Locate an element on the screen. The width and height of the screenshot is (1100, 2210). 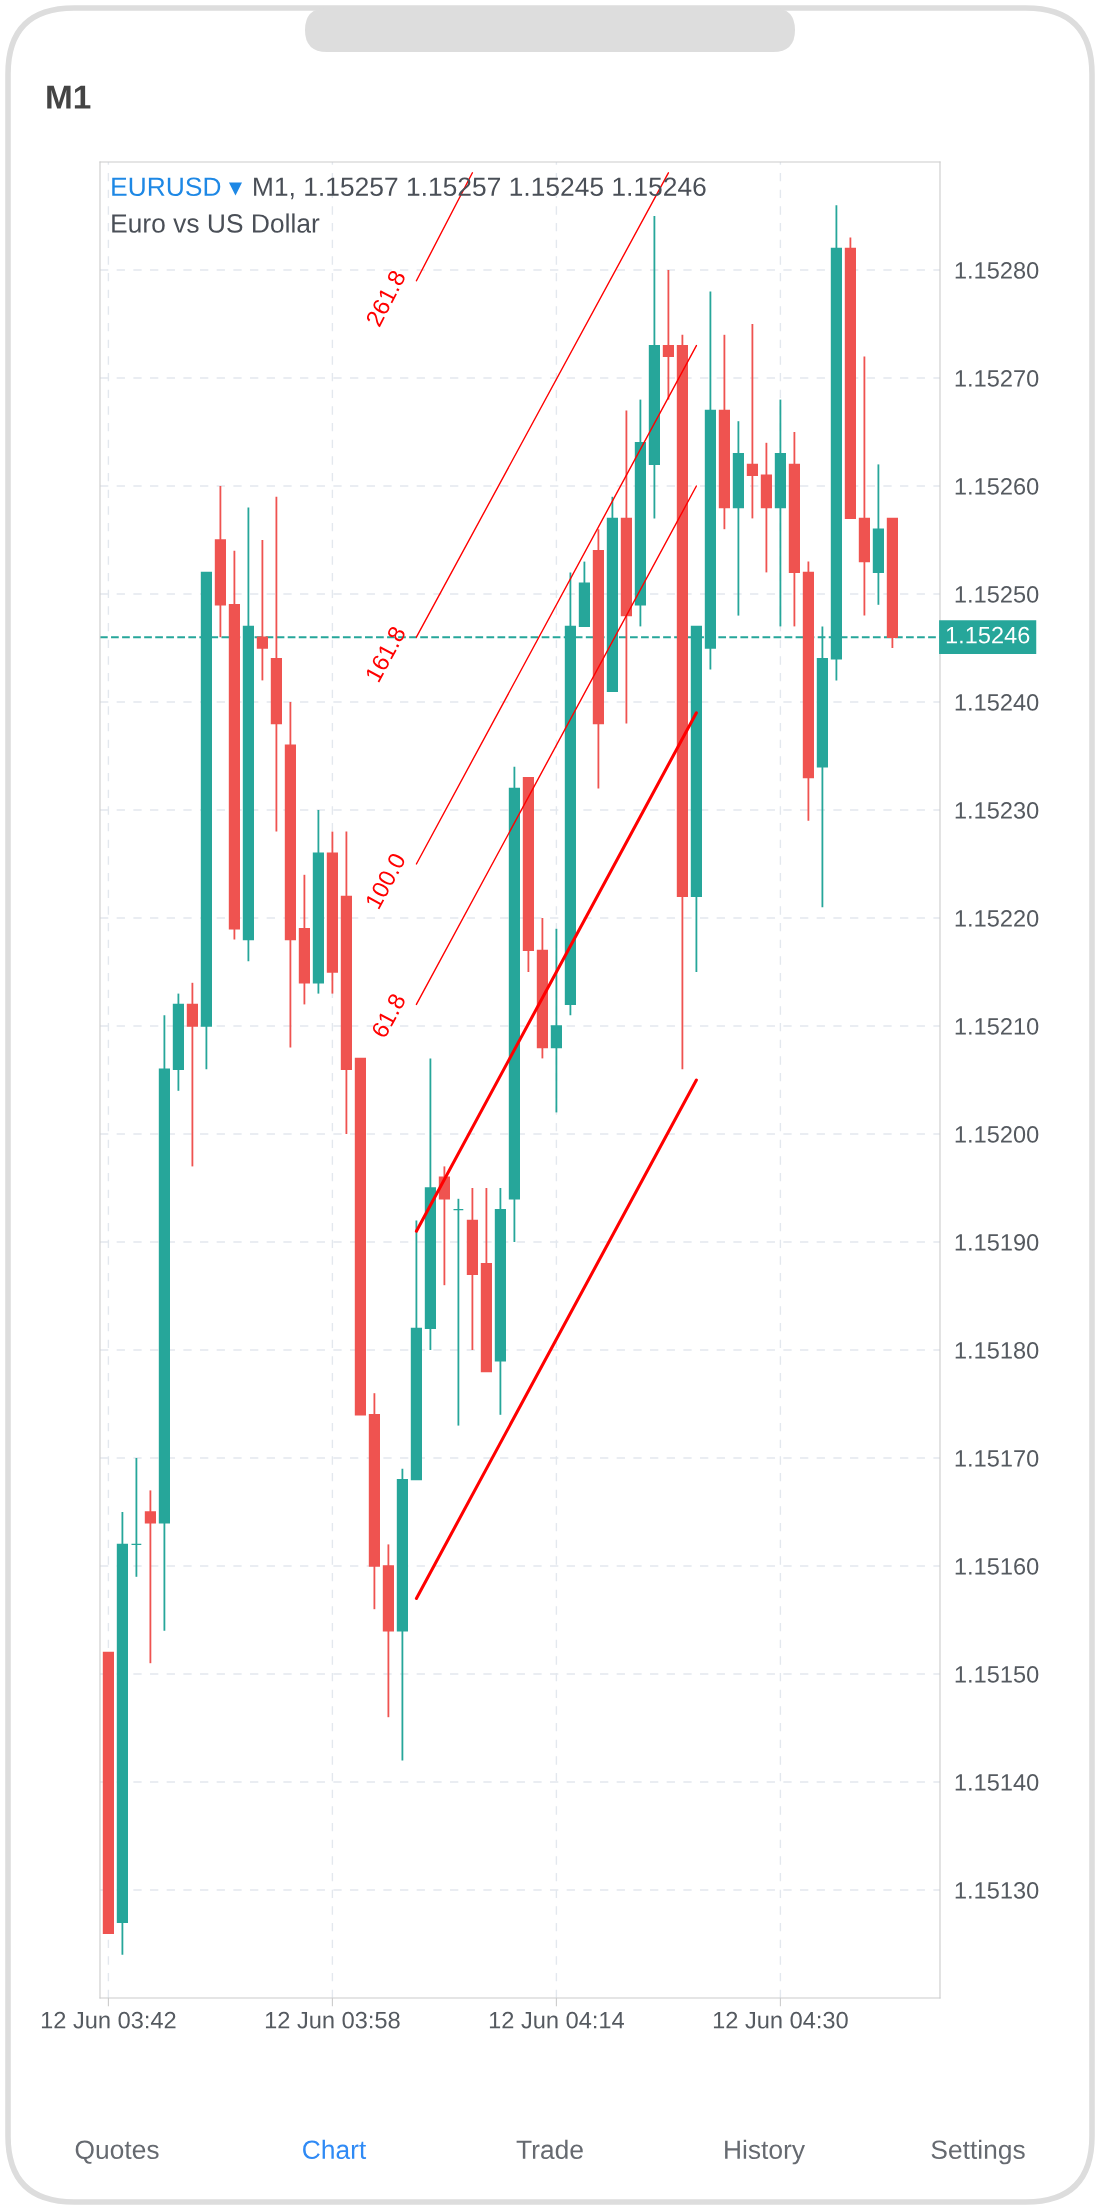
y-tick-label: 1.15180 is located at coordinates (997, 1350).